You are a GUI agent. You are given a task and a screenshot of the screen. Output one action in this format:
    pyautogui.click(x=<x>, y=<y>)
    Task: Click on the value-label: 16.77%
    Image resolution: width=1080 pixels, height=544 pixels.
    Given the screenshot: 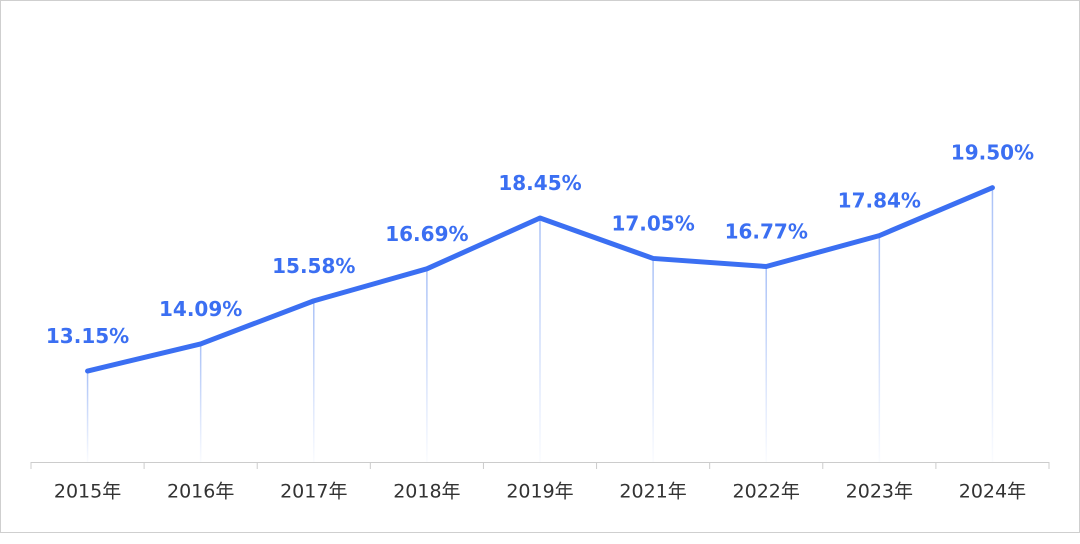 What is the action you would take?
    pyautogui.click(x=766, y=232)
    